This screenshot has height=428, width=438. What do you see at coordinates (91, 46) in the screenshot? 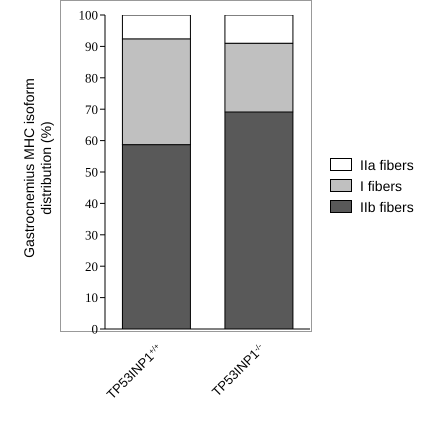
I see `y-tick-label: 90` at bounding box center [91, 46].